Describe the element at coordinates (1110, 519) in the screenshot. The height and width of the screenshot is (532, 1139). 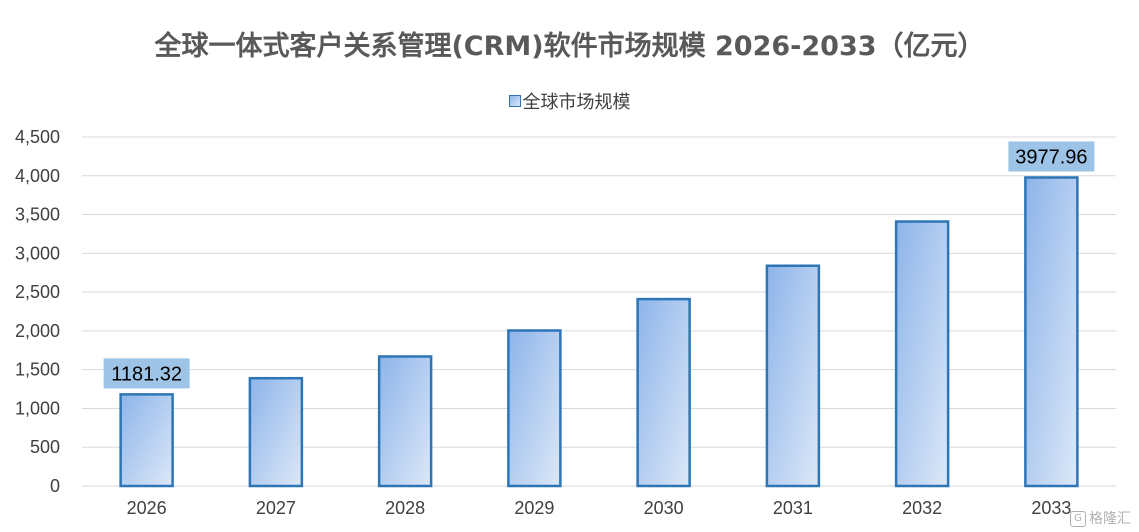
I see `watermark-text: 格隆汇` at that location.